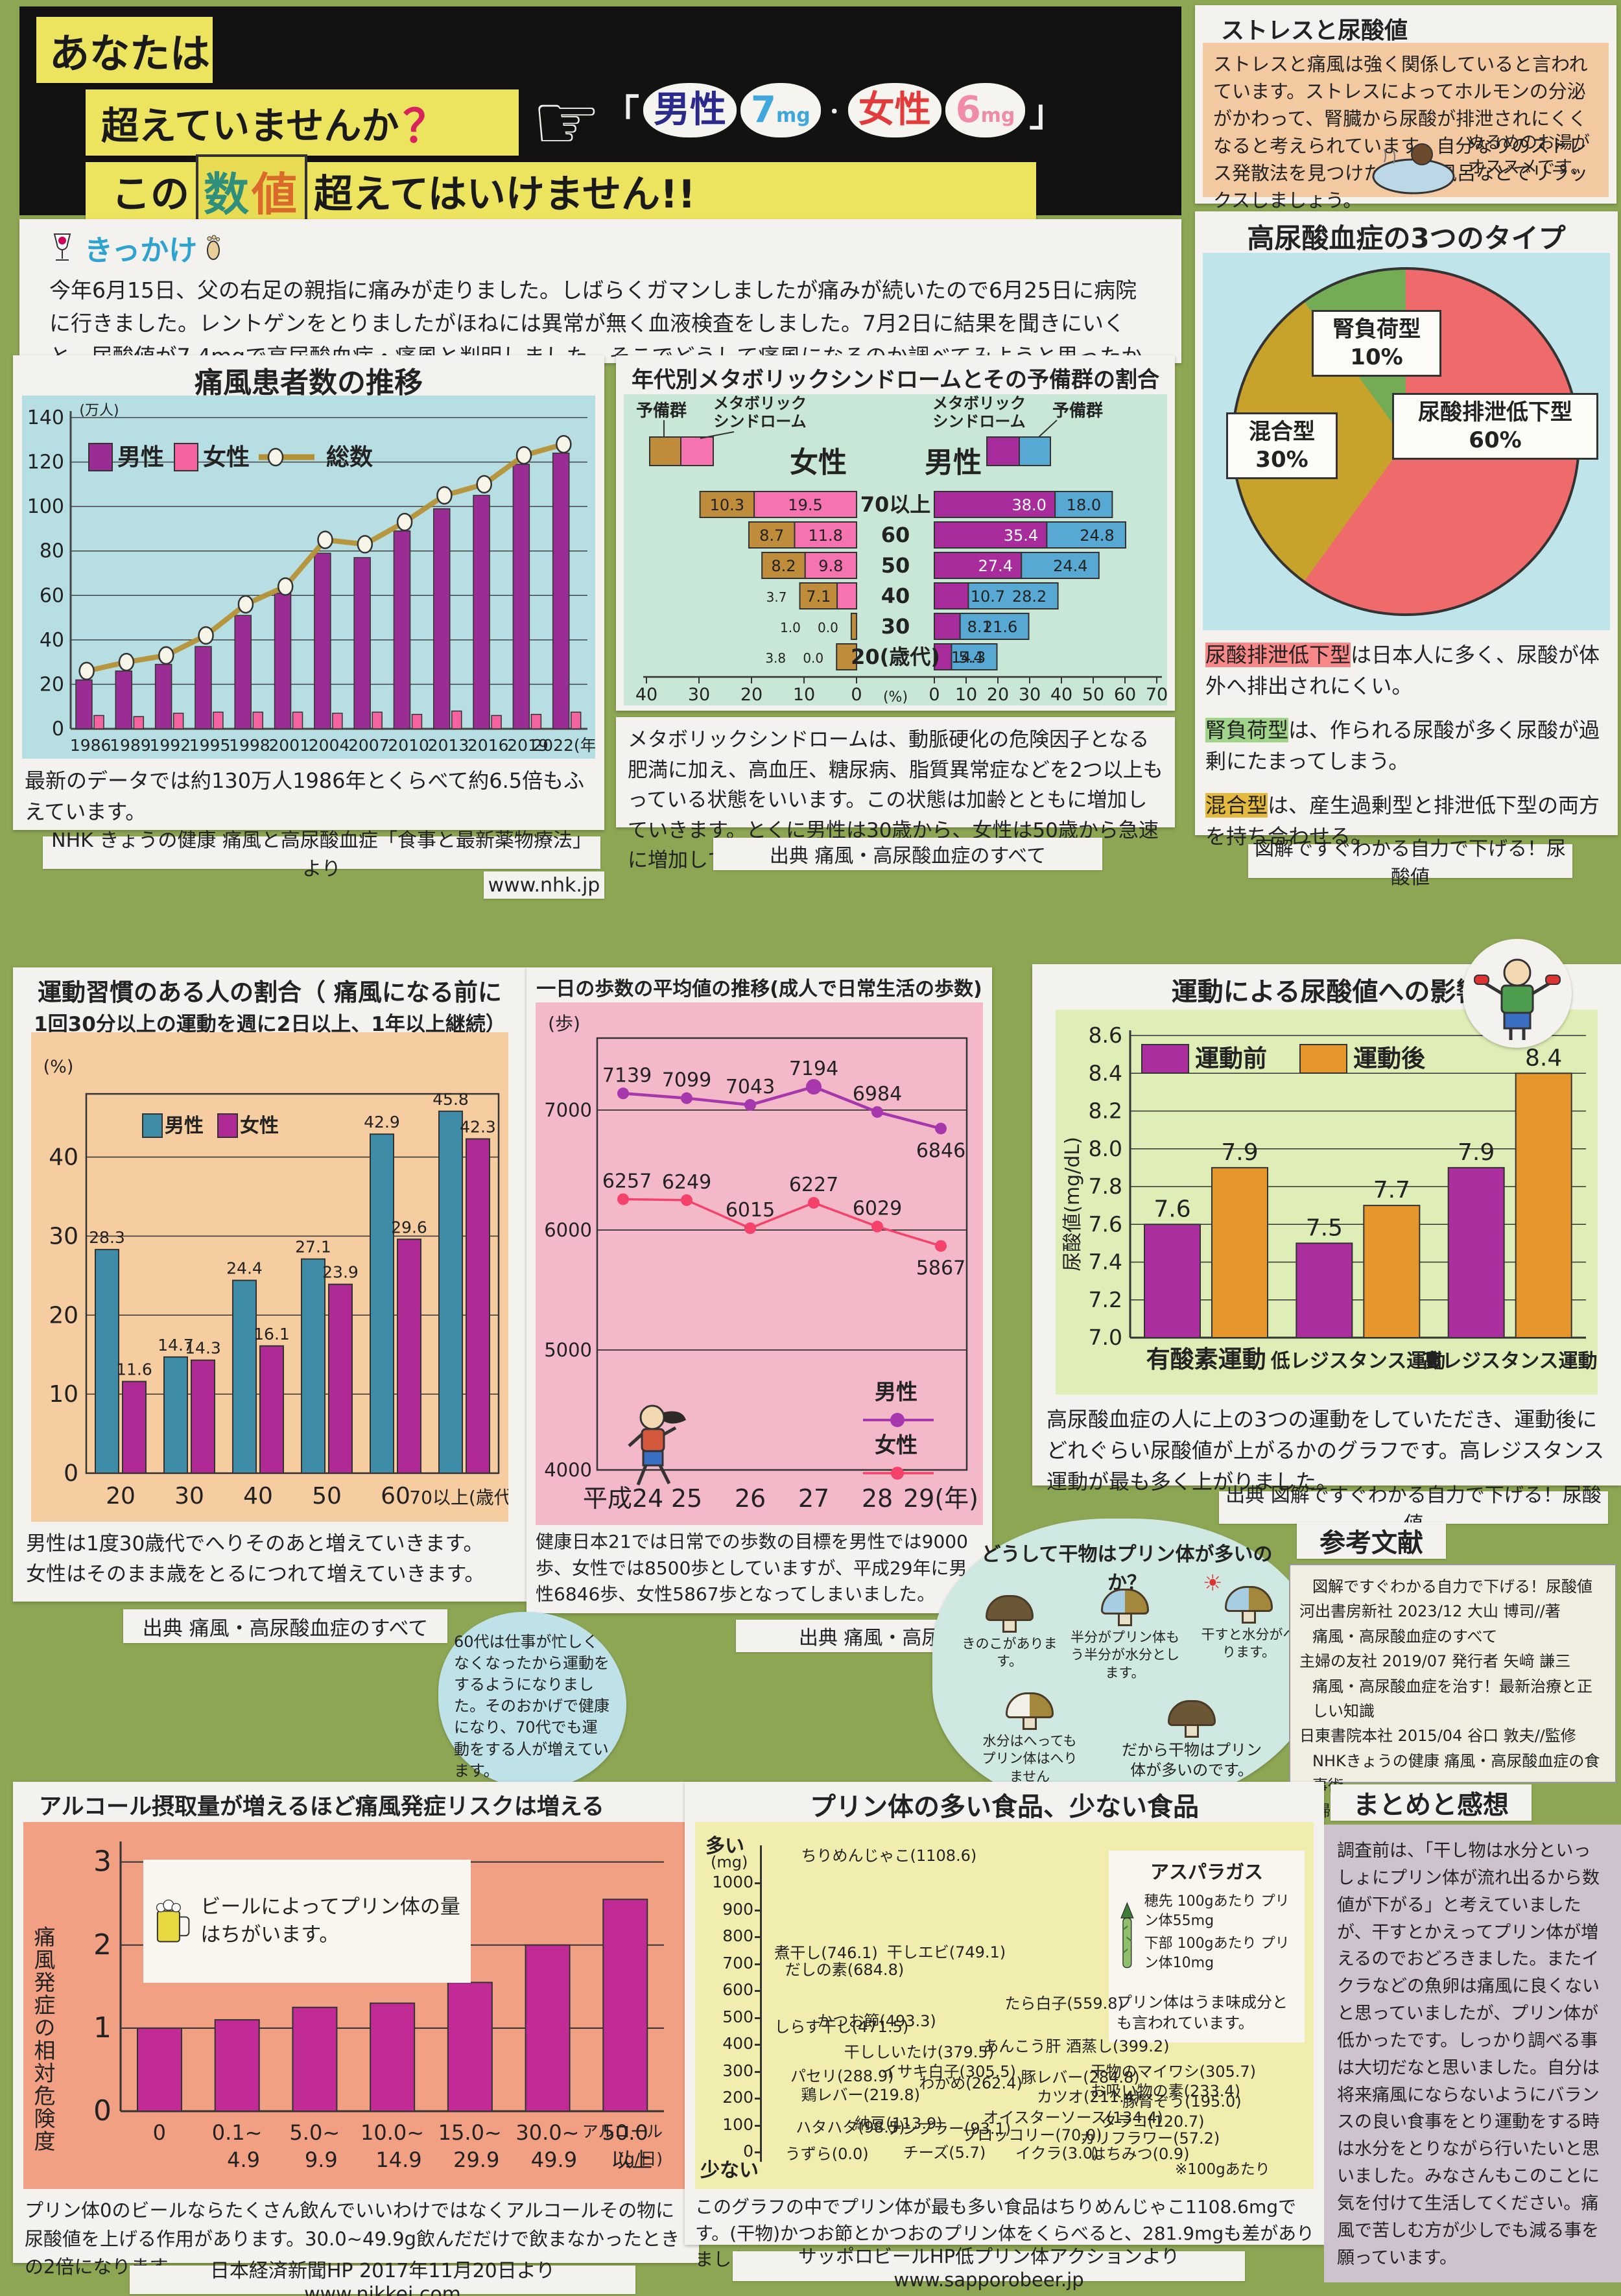 This screenshot has width=1621, height=2296. Describe the element at coordinates (307, 1921) in the screenshot. I see `beer-annotation: ビールによってプリン体の量はちがいます。` at that location.